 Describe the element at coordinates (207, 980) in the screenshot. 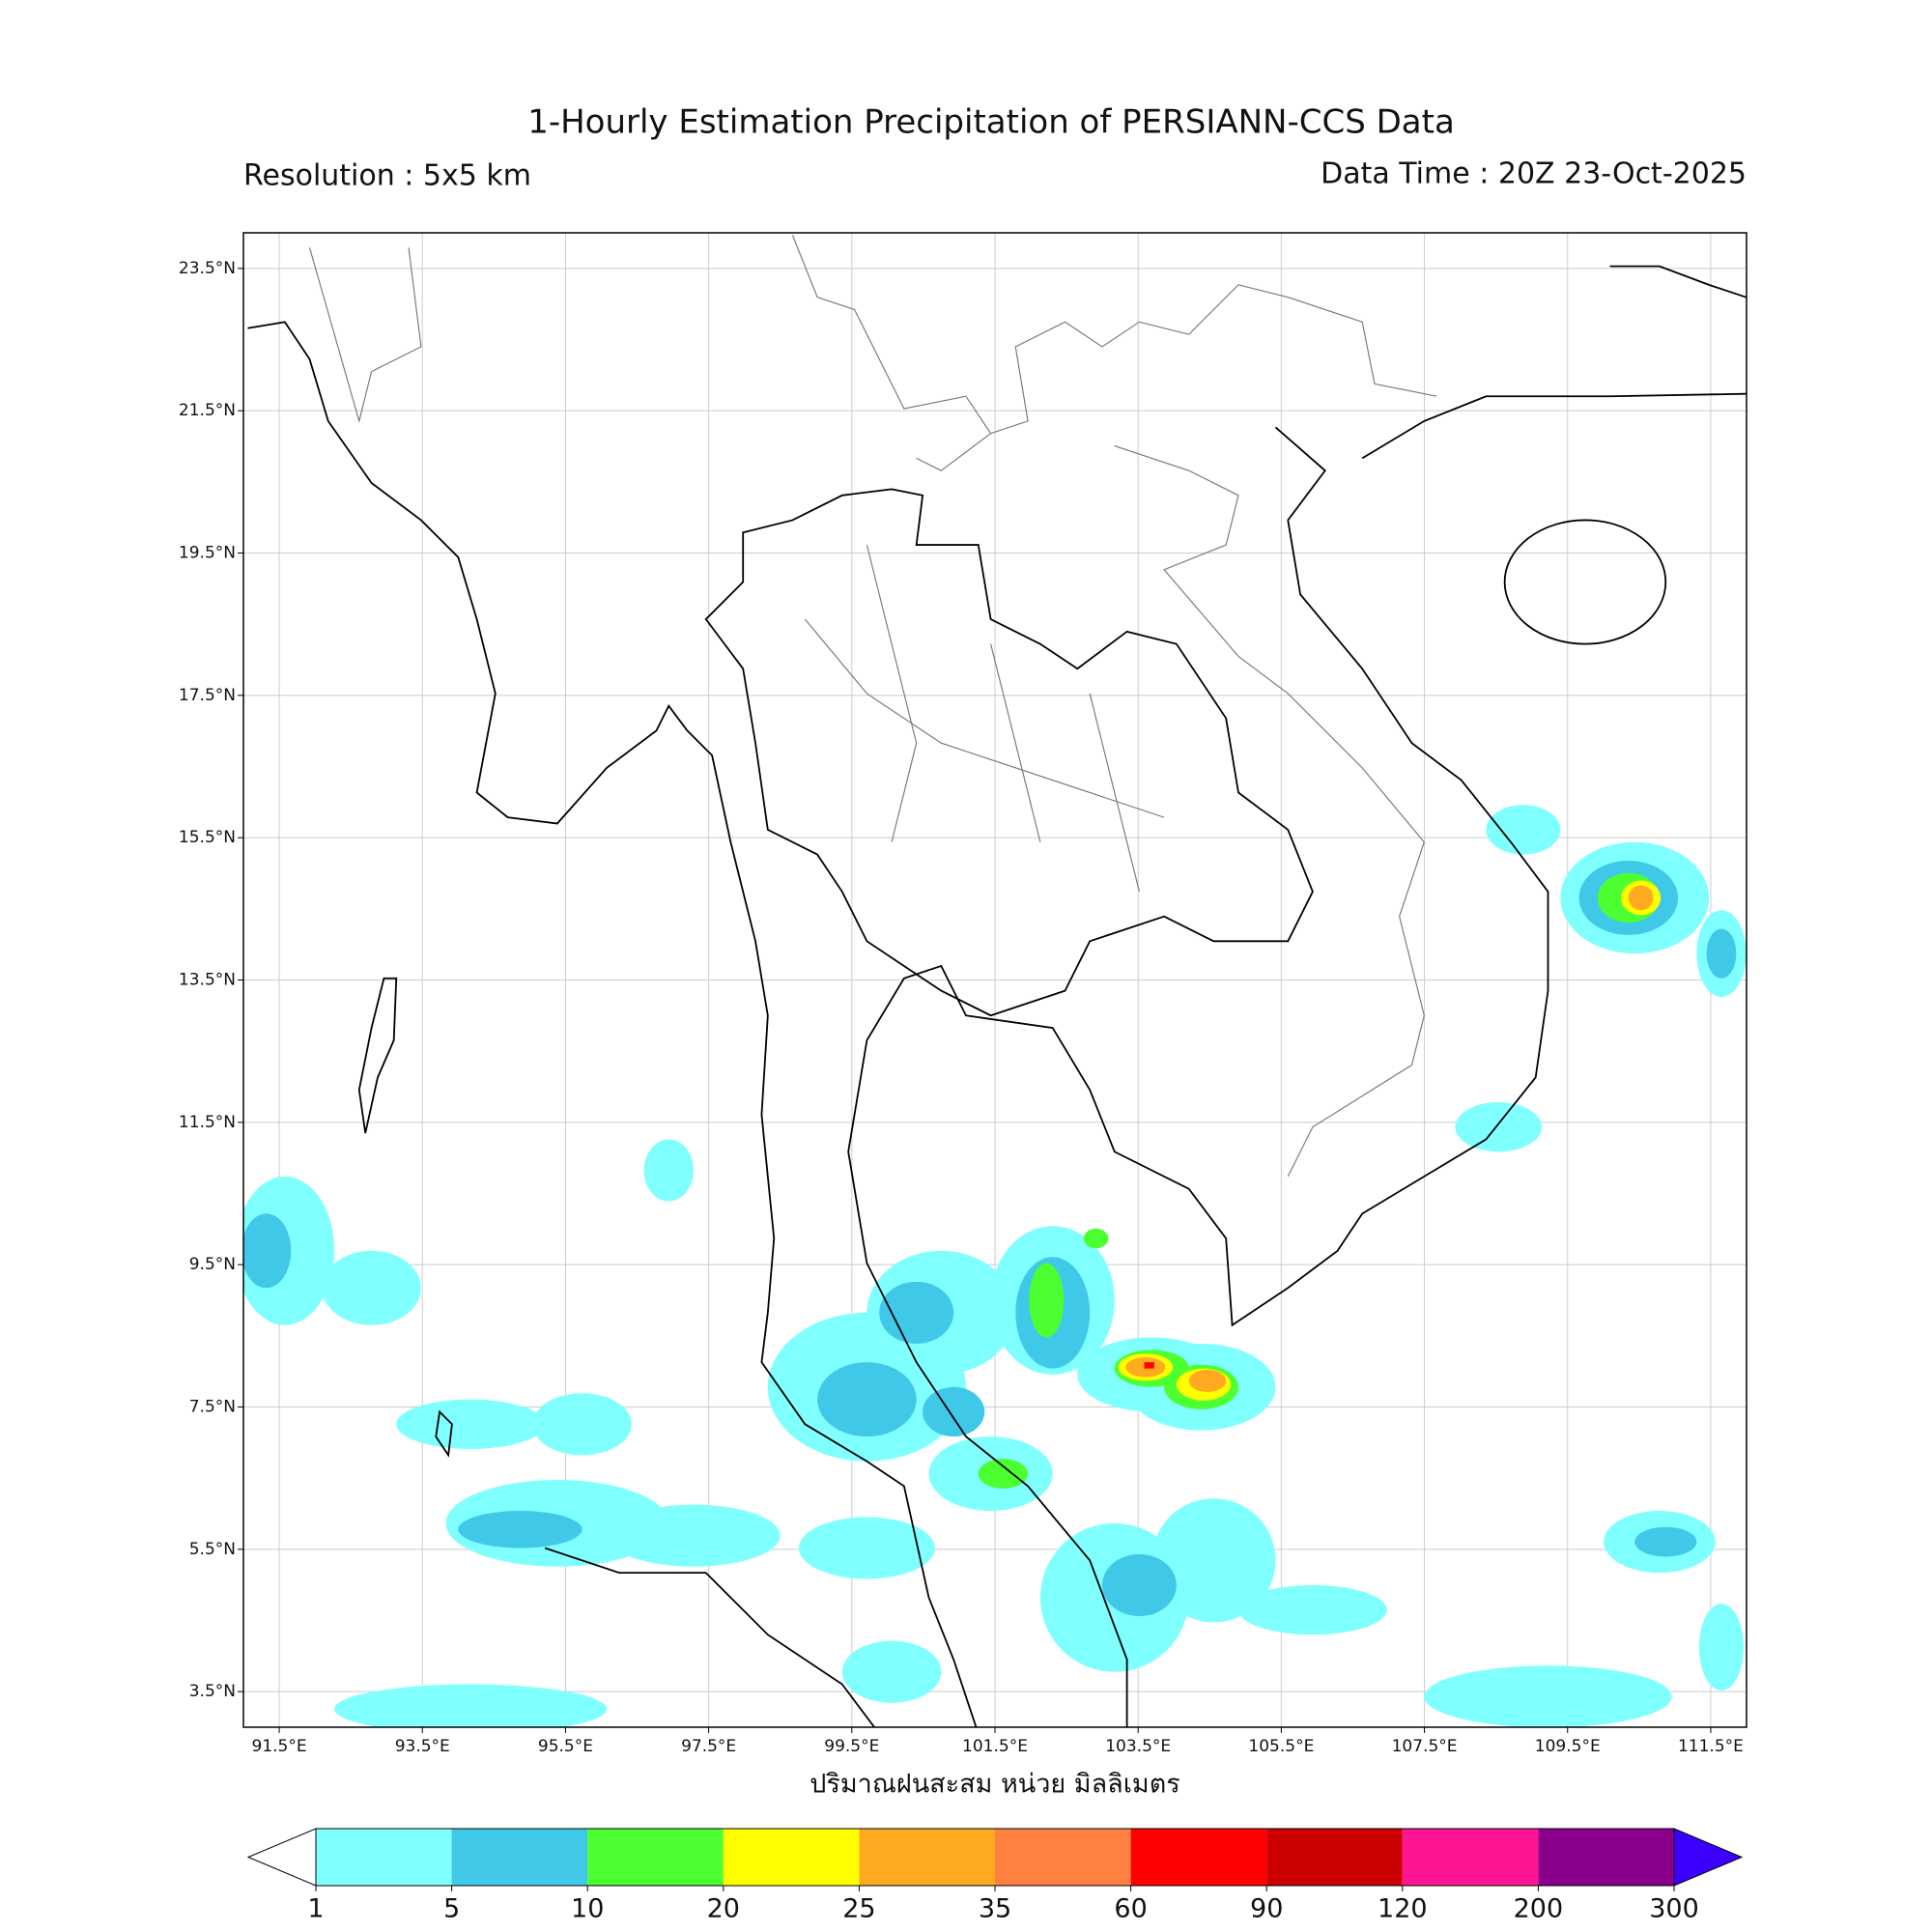

I see `y-tick-label: 13.5°N` at that location.